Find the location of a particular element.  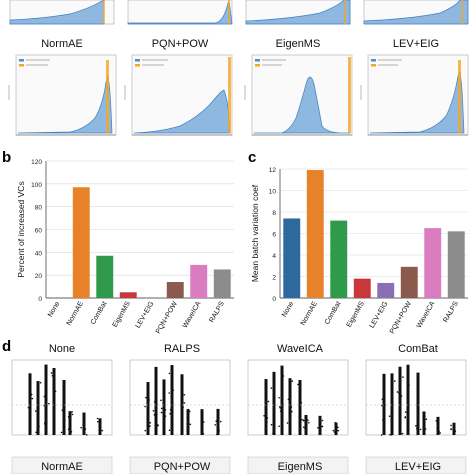

subplot-title: EigenMS is located at coordinates (300, 467).